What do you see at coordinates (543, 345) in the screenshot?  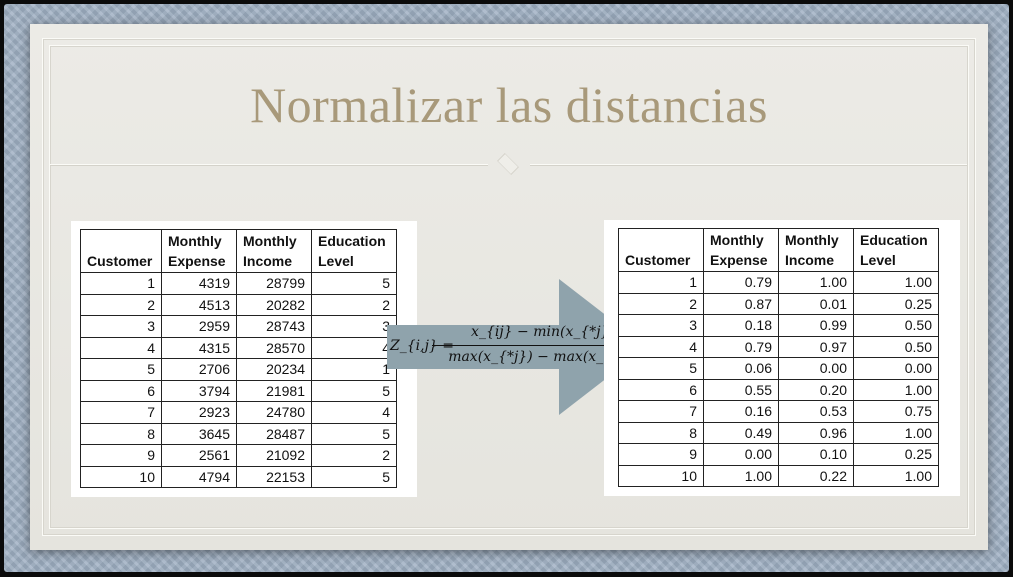 I see `formula-fraction-line` at bounding box center [543, 345].